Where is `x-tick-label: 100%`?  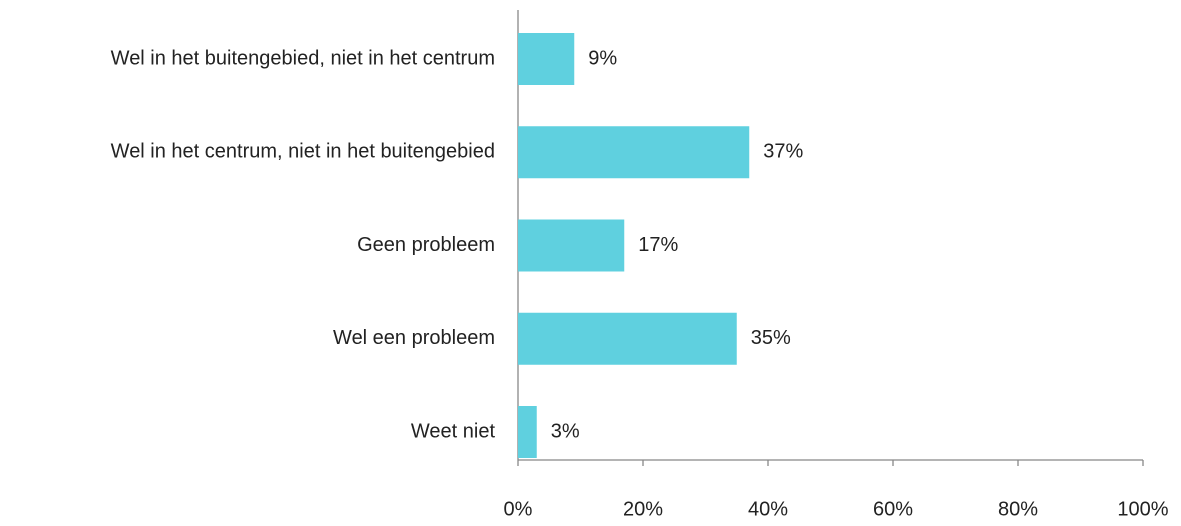
x-tick-label: 100% is located at coordinates (1142, 509).